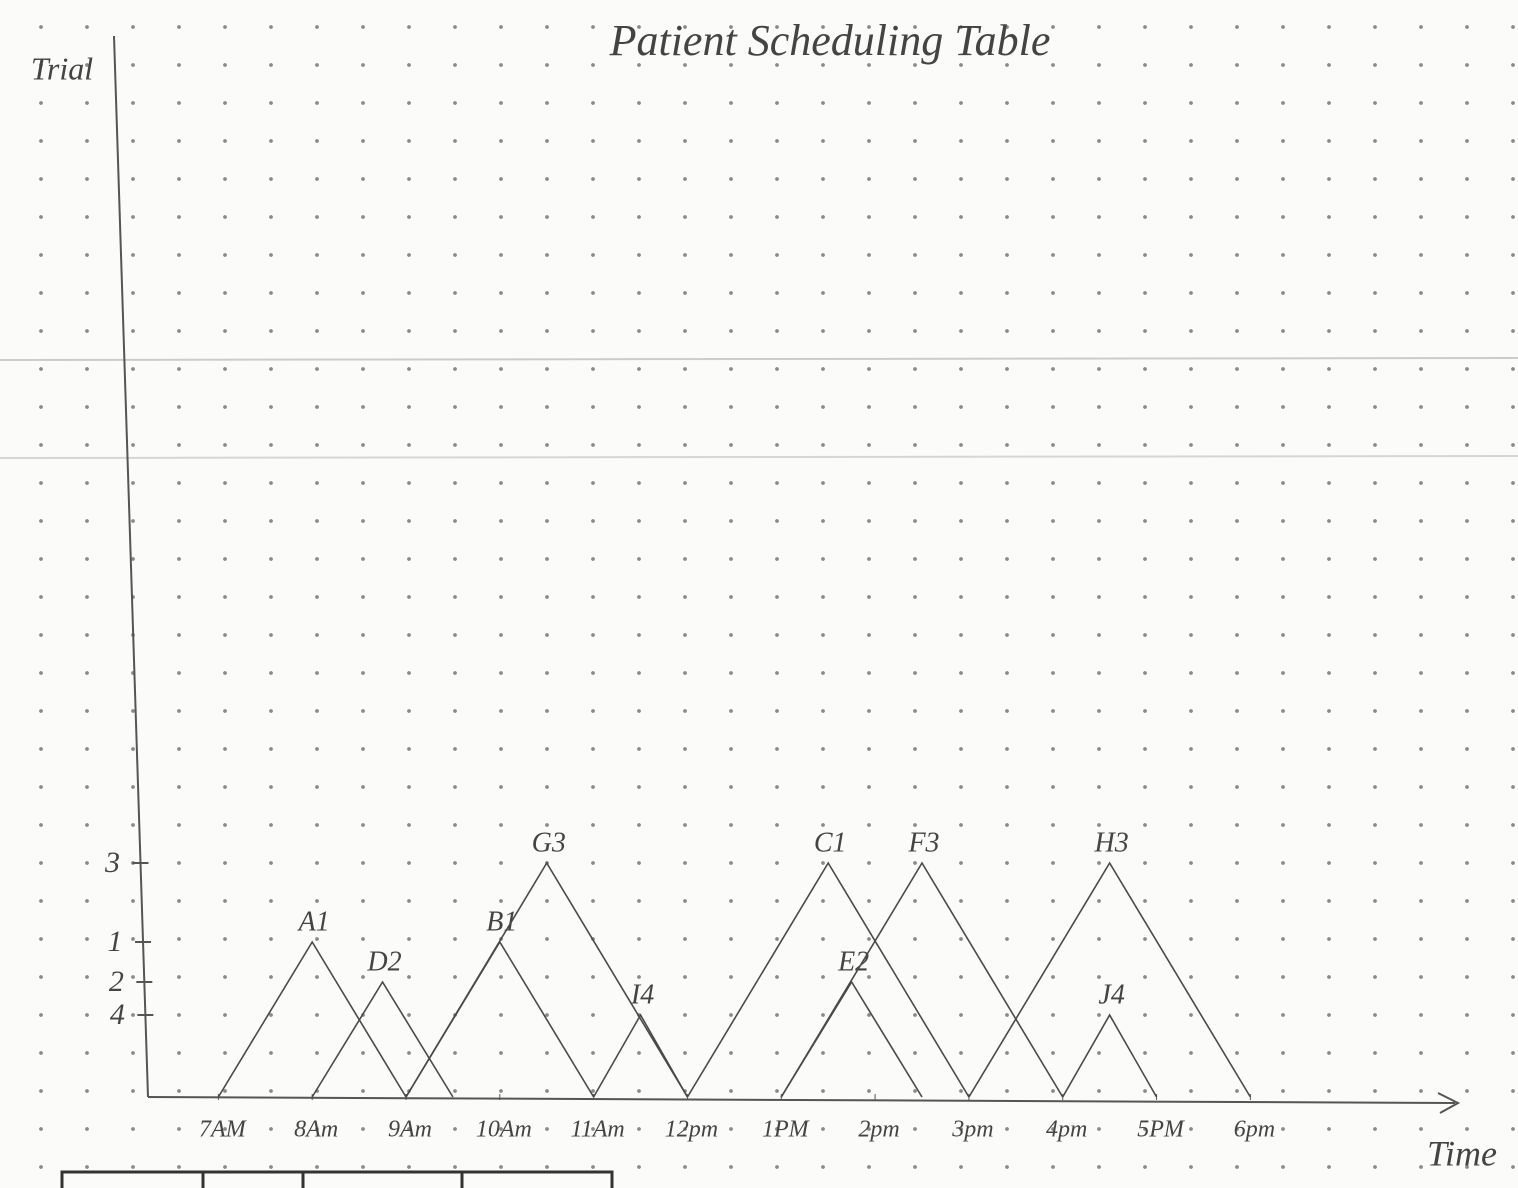 The width and height of the screenshot is (1518, 1188). What do you see at coordinates (112, 862) in the screenshot?
I see `y-tick-label: 3` at bounding box center [112, 862].